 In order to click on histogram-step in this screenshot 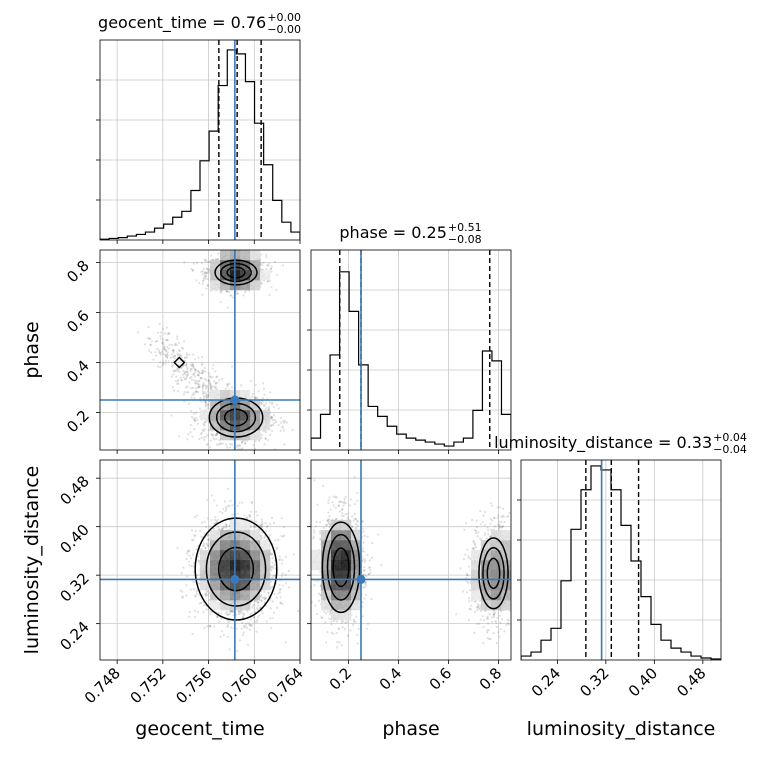, I will do `click(621, 562)`.